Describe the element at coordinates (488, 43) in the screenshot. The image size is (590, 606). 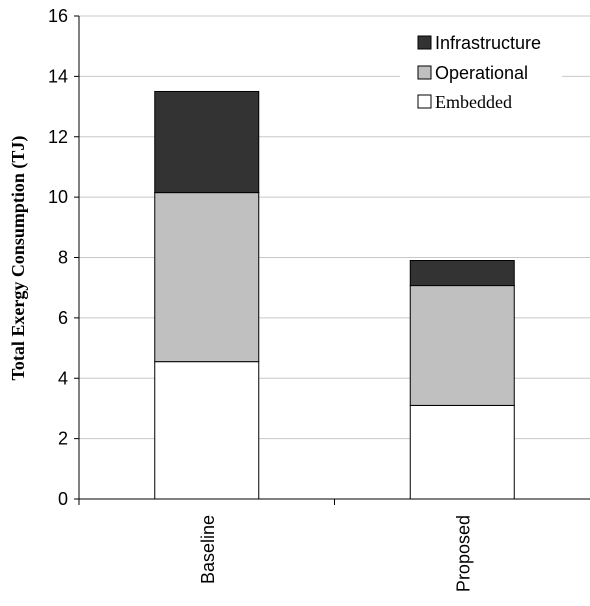
I see `legend-label-infrastructure: Infrastructure` at that location.